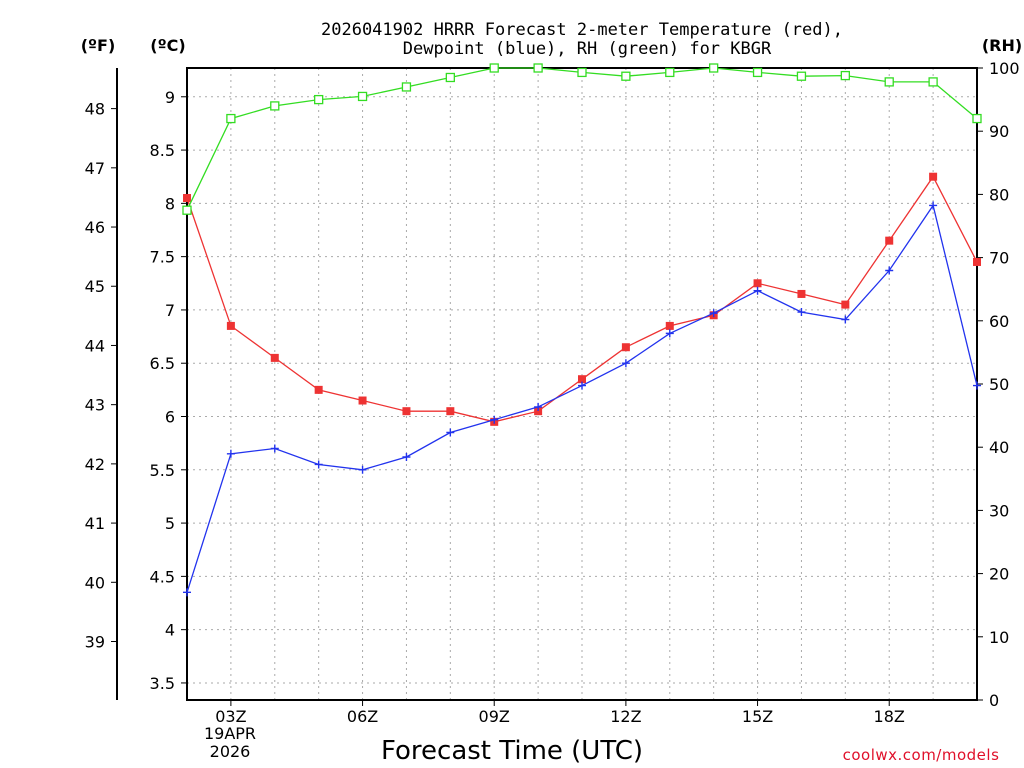 The height and width of the screenshot is (768, 1024). Describe the element at coordinates (230, 733) in the screenshot. I see `date-label-day: 19APR` at that location.